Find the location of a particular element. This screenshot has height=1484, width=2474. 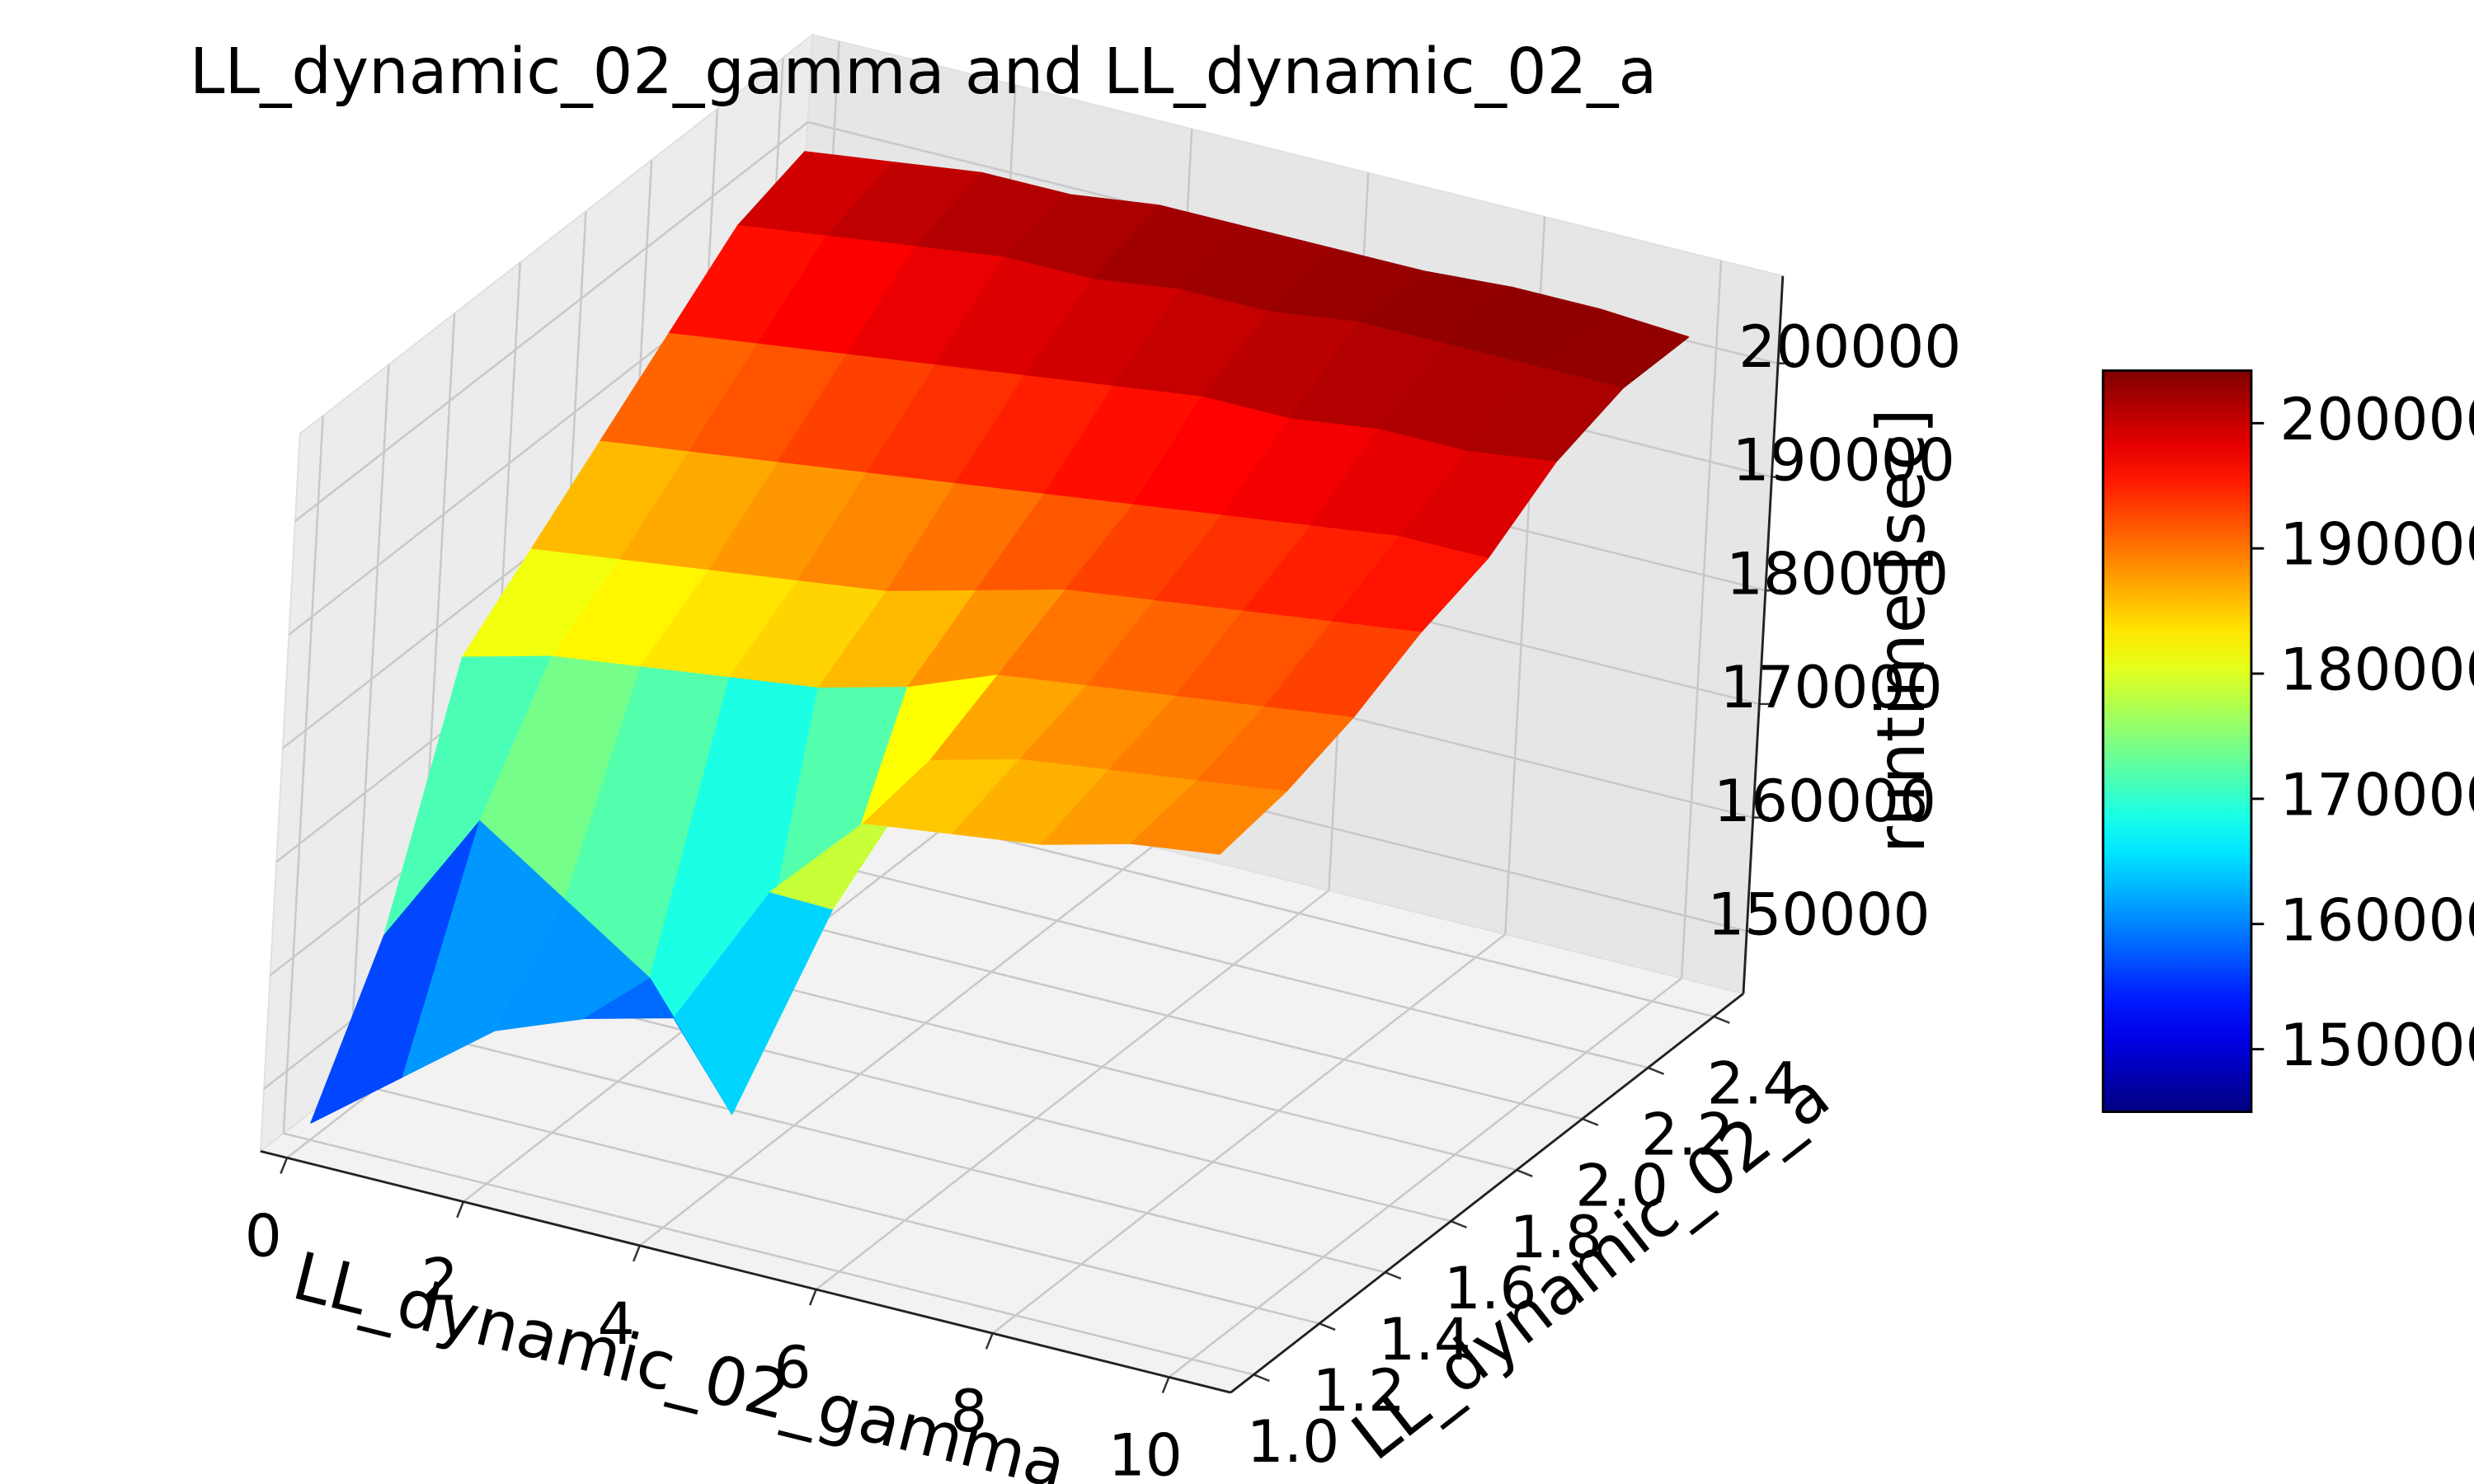

y-tick-label: 1.4 is located at coordinates (1424, 1339).